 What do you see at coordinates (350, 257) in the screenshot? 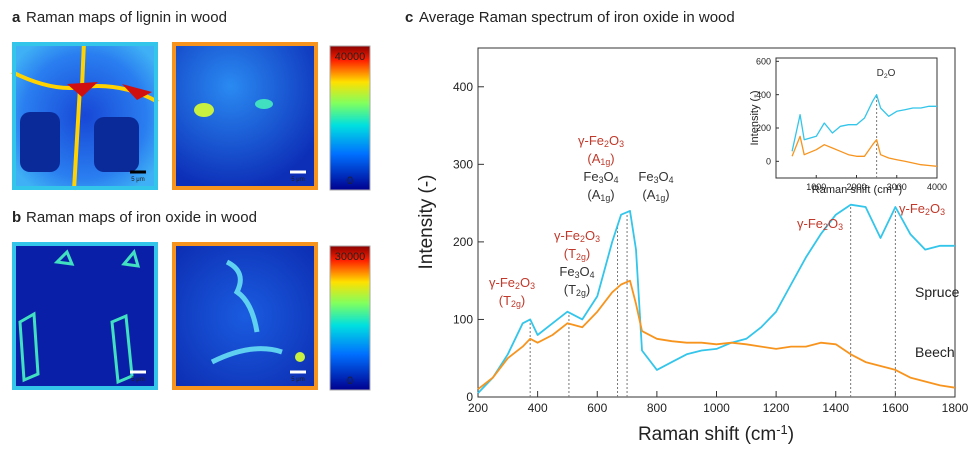
I see `colorbar-max: 30000` at bounding box center [350, 257].